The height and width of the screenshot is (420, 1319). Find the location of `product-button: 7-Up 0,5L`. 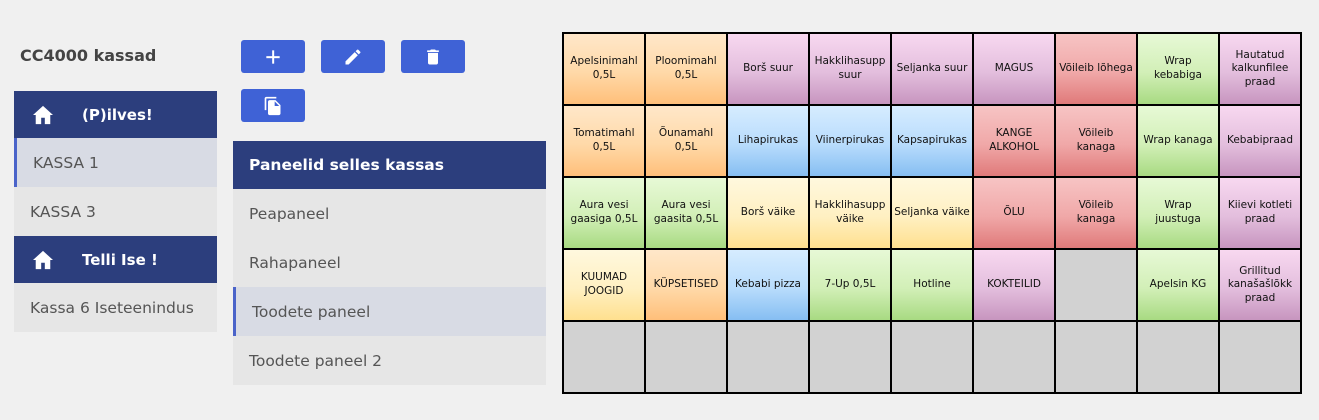

product-button: 7-Up 0,5L is located at coordinates (850, 285).